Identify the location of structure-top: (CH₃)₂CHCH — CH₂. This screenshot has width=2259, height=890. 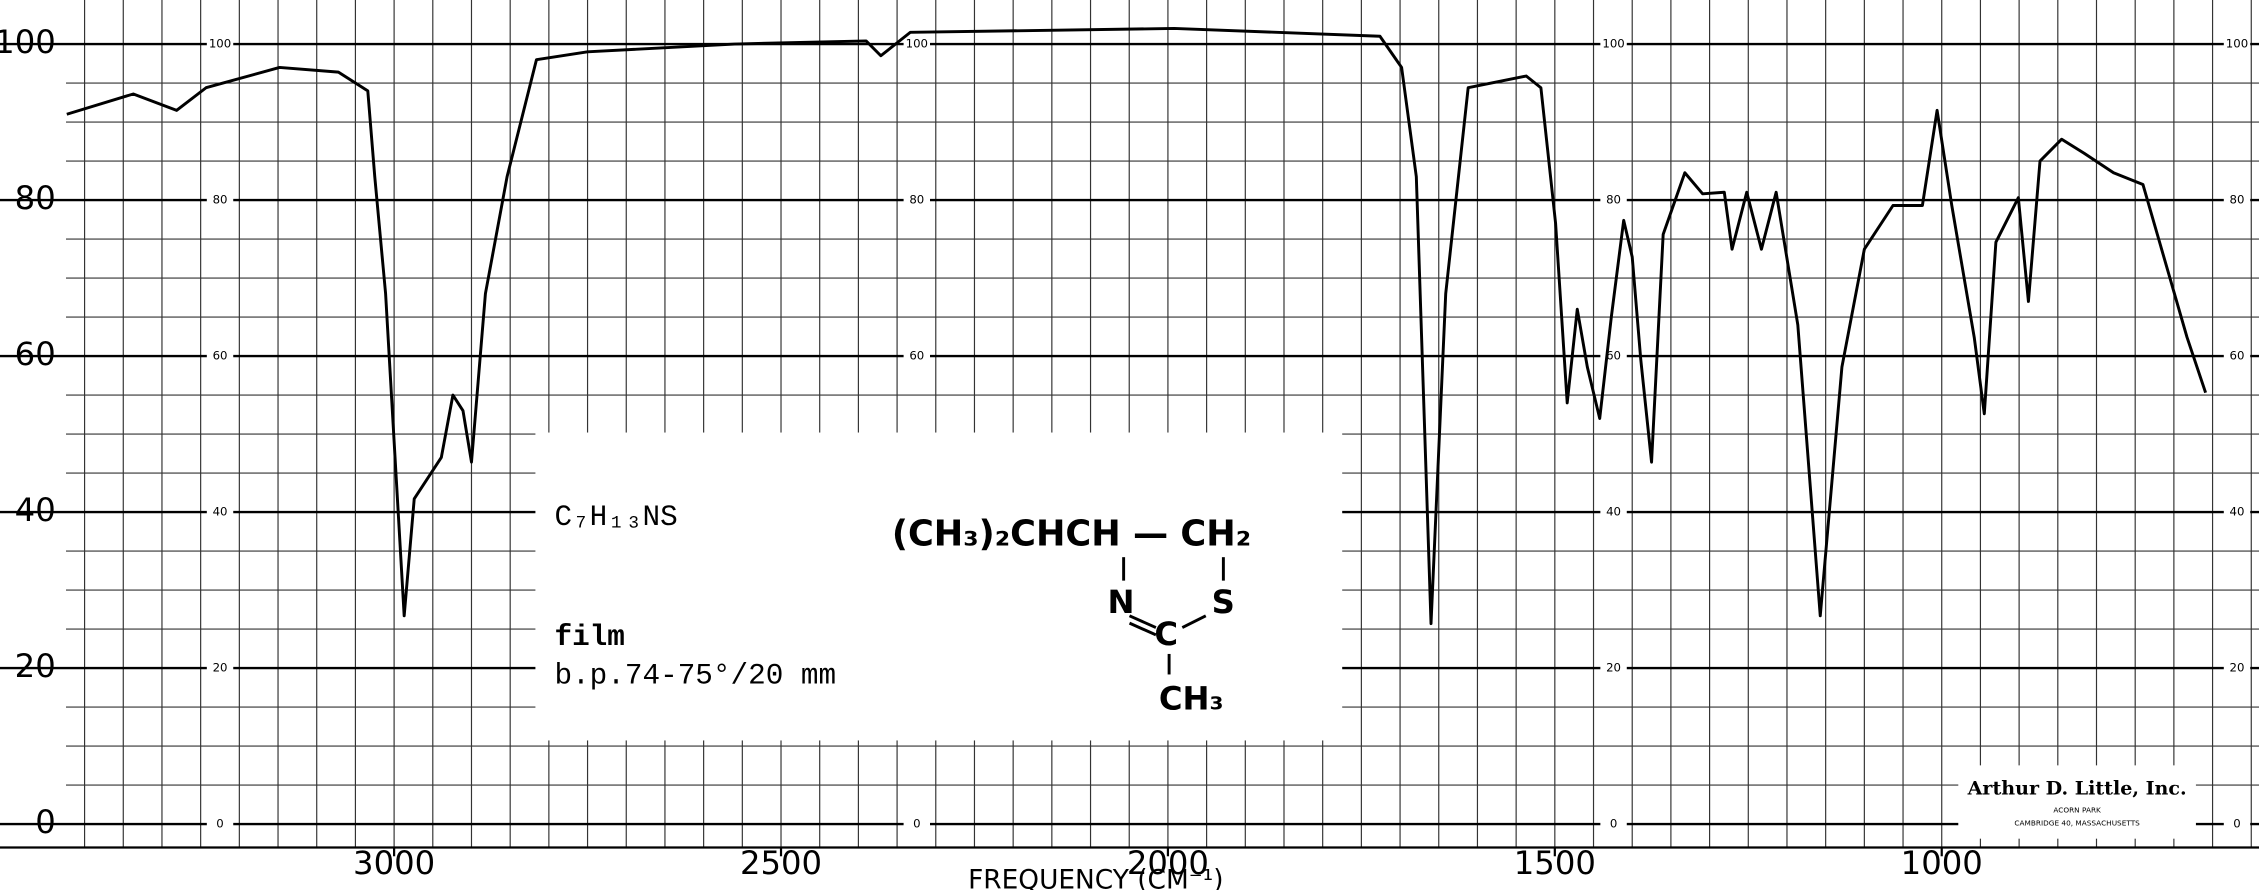
(1071, 533).